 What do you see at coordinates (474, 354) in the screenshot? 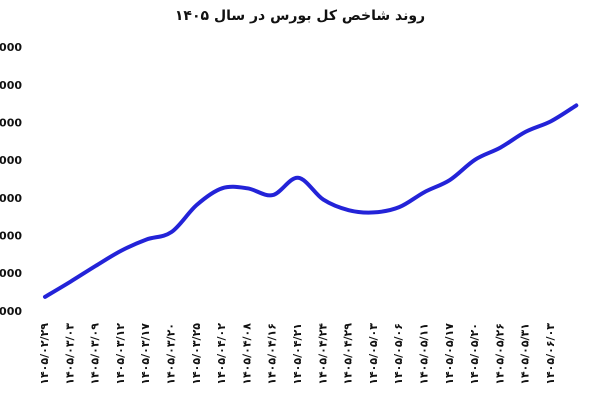
I see `x-tick-label: ۱۴۰۵/۰۵/۲۰` at bounding box center [474, 354].